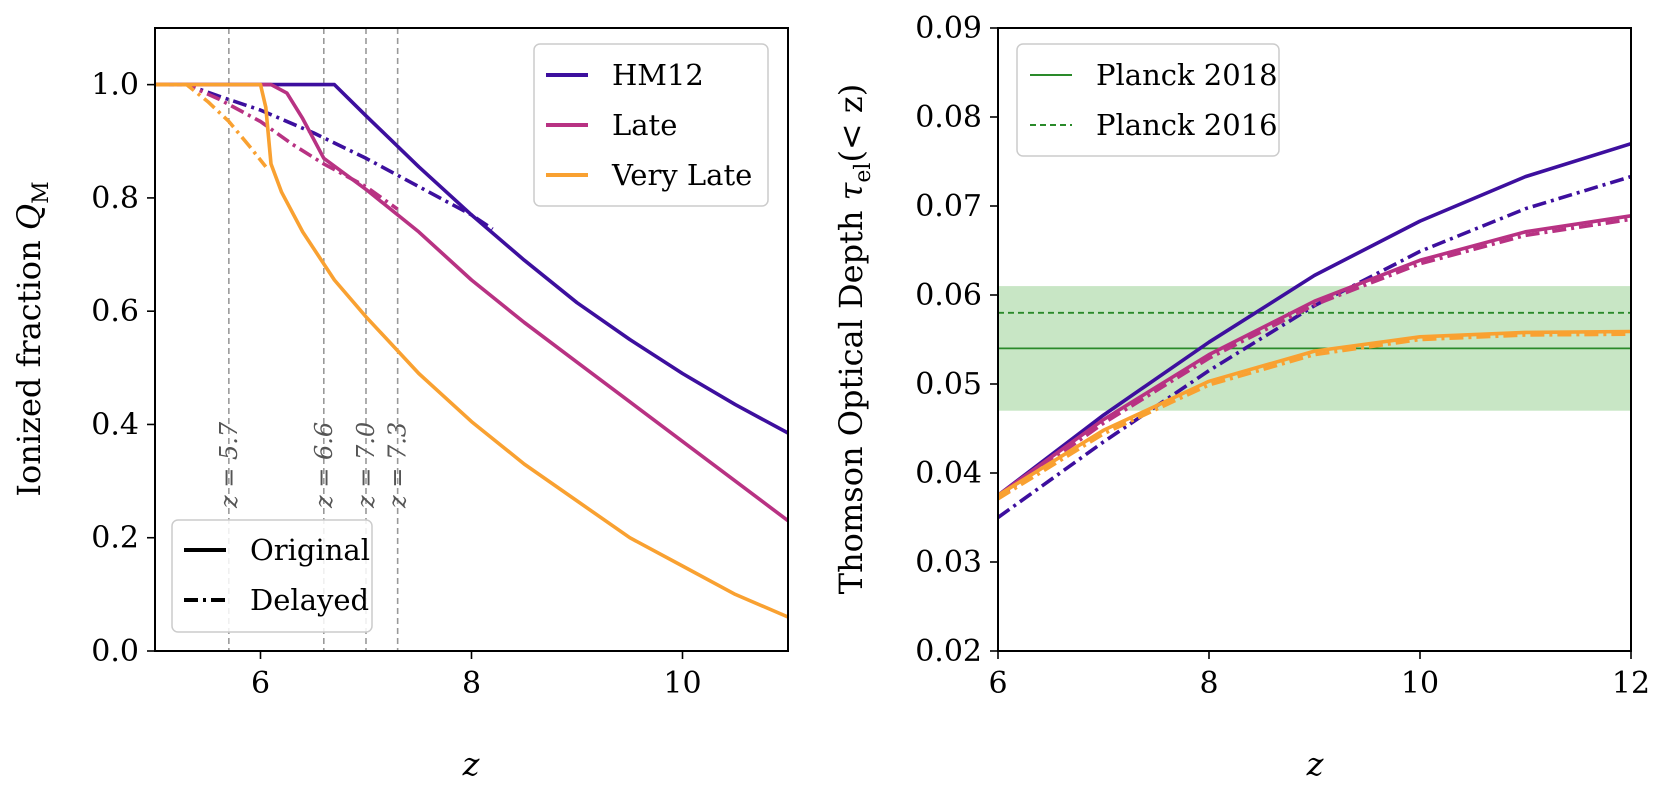 The height and width of the screenshot is (792, 1660). I want to click on legend-label-planck2018: Planck 2018, so click(1187, 75).